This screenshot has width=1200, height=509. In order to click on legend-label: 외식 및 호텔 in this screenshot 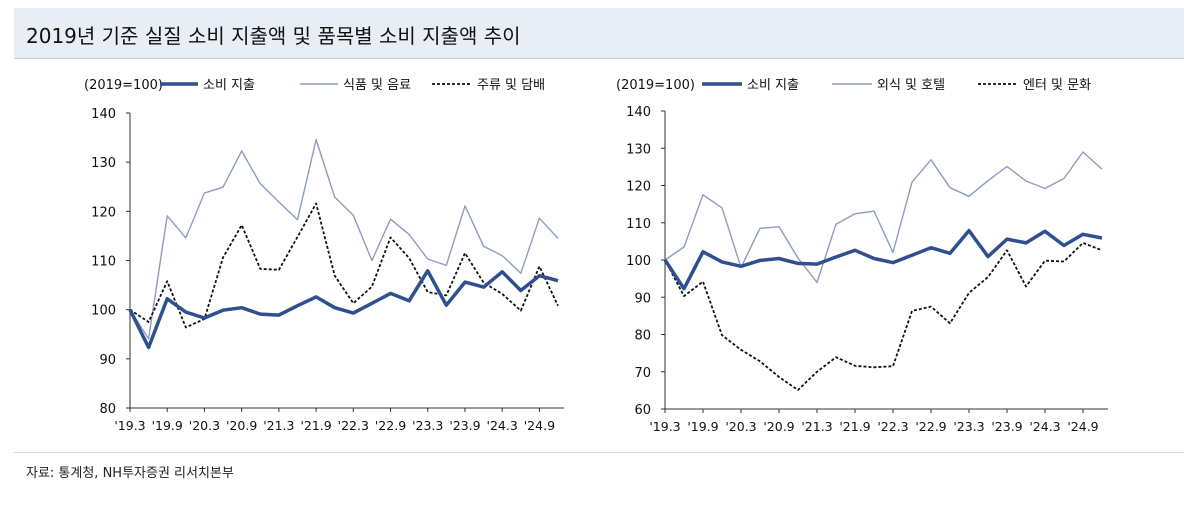, I will do `click(911, 85)`.